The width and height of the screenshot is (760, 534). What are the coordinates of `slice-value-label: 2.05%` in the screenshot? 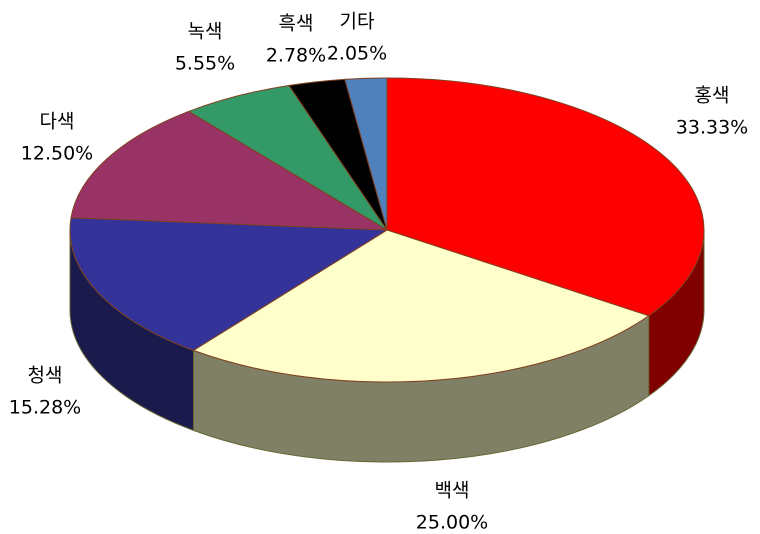 It's located at (357, 54).